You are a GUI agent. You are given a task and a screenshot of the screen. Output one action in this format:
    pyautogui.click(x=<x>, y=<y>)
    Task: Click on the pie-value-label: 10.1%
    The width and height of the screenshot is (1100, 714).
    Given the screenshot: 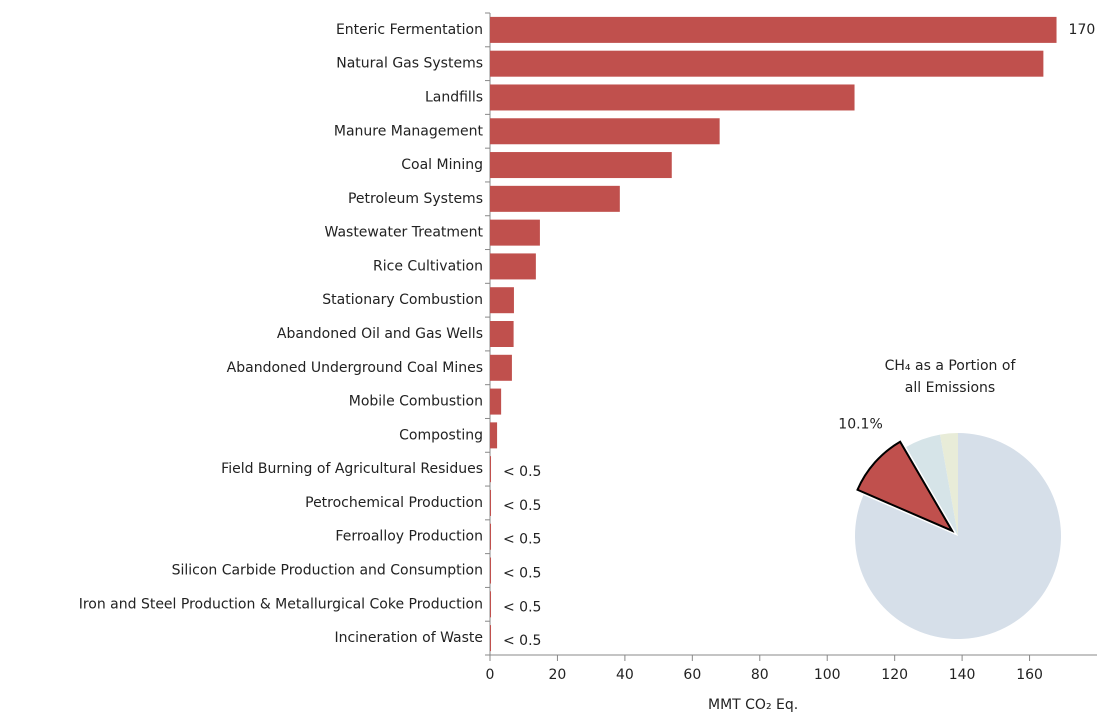 What is the action you would take?
    pyautogui.click(x=860, y=424)
    